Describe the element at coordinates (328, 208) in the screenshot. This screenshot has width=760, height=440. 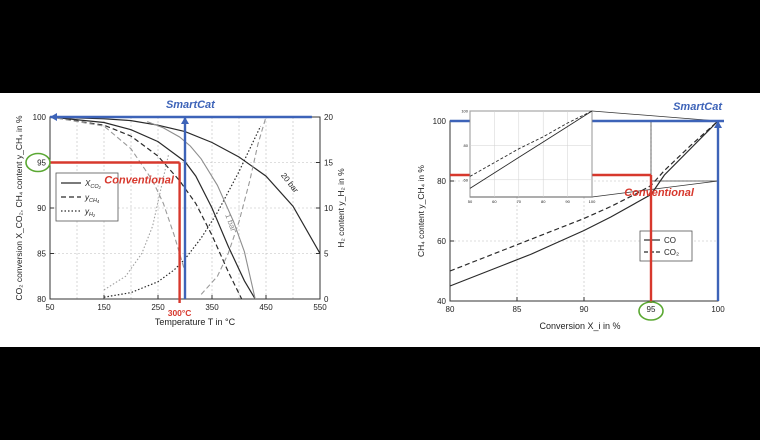
I see `left-y2-tick-label: 10` at that location.